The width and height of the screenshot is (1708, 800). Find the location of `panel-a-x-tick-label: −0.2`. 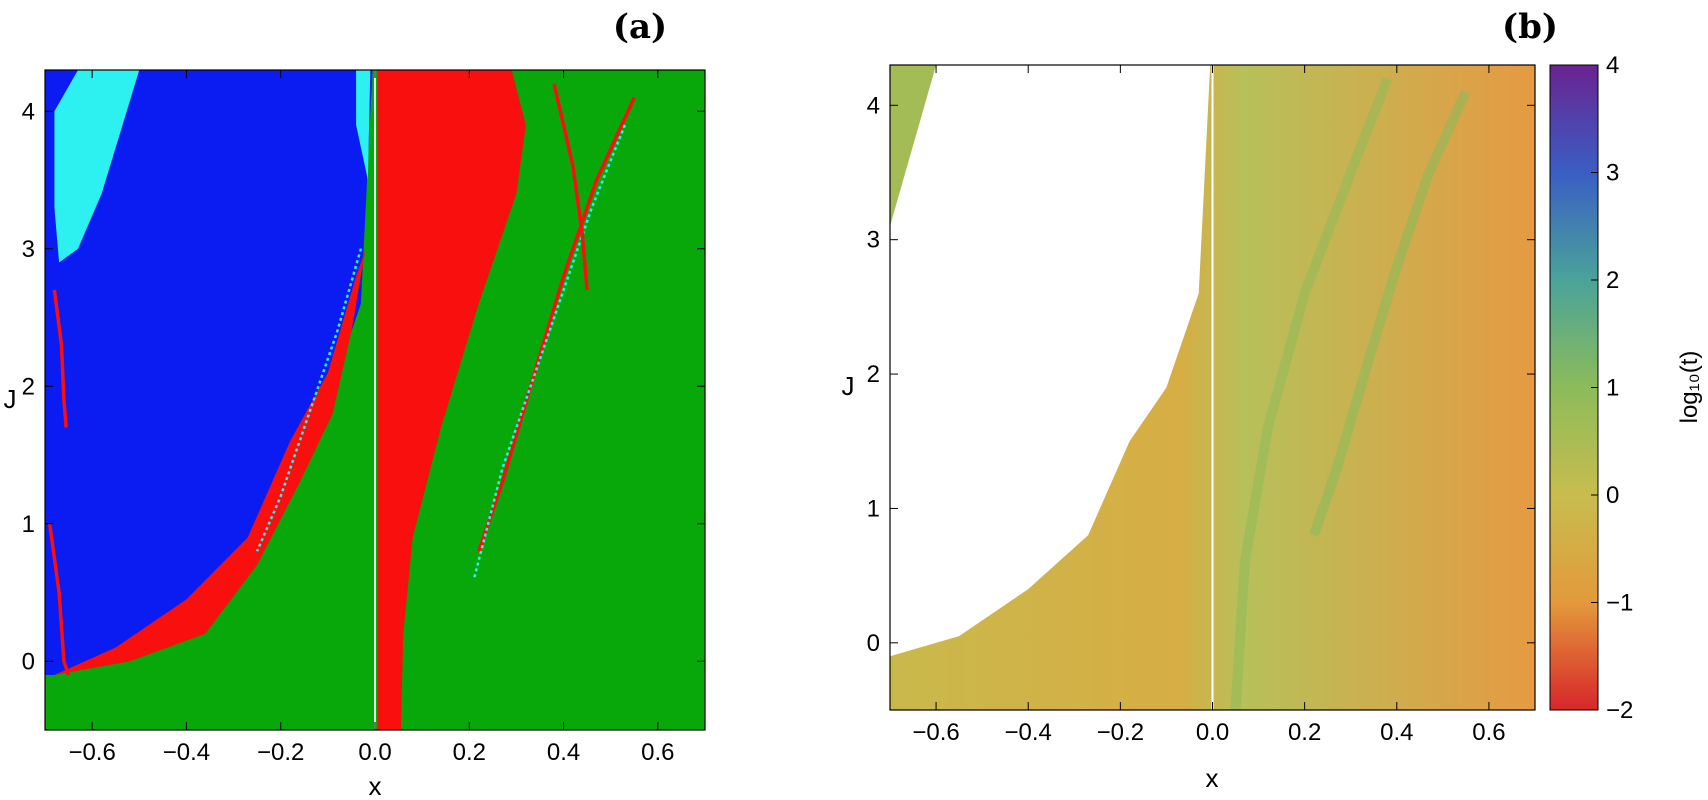

panel-a-x-tick-label: −0.2 is located at coordinates (280, 752).